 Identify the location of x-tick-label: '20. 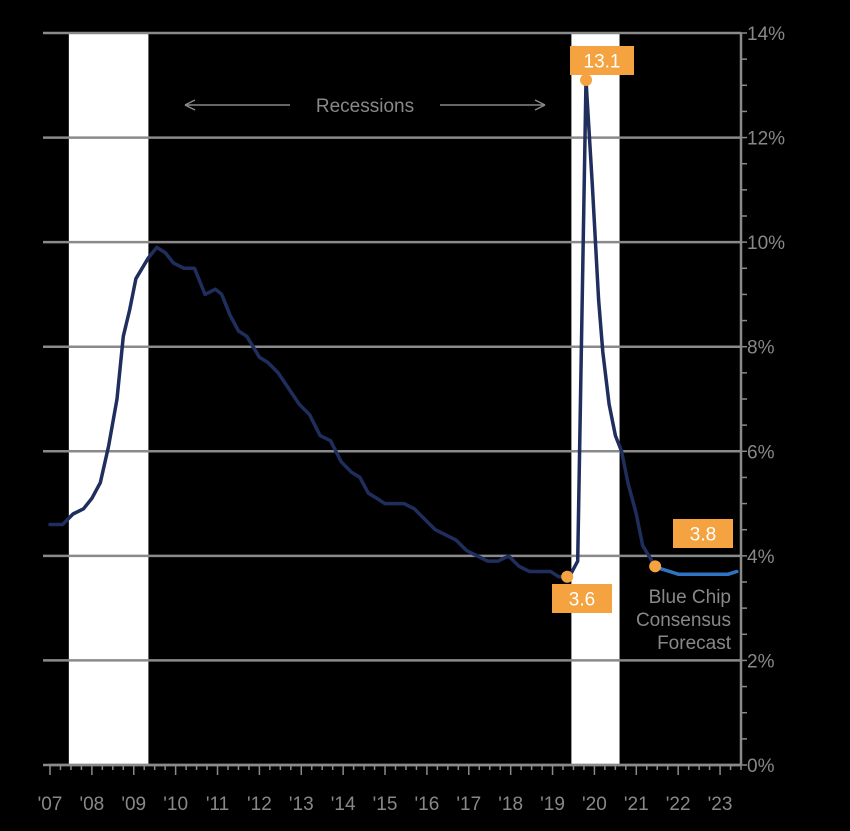
(594, 804).